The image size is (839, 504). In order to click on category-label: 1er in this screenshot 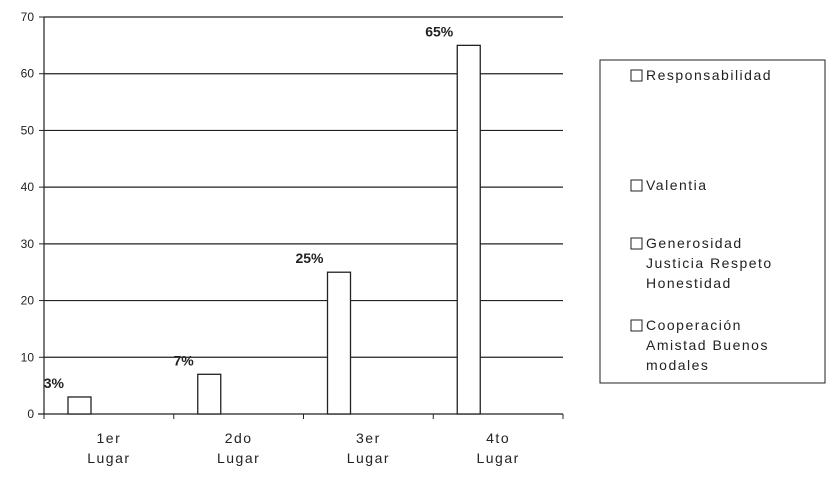, I will do `click(109, 438)`.